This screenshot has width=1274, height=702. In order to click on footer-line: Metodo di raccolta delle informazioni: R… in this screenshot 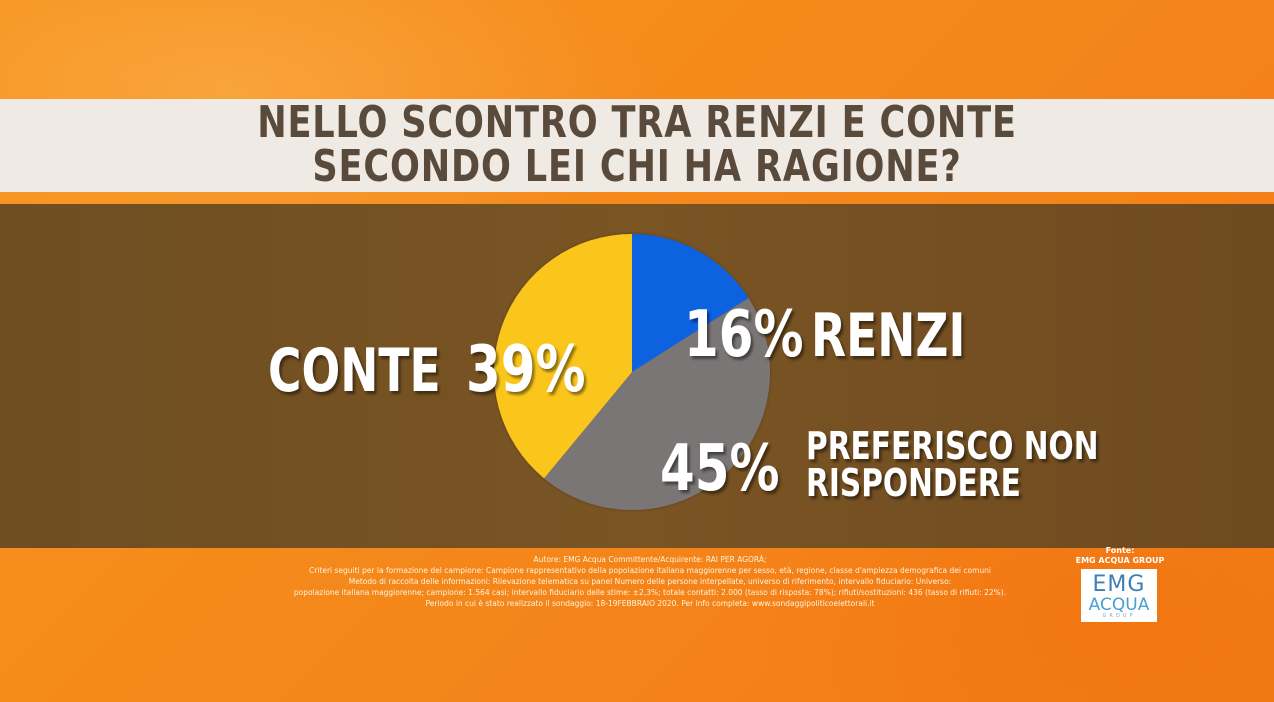, I will do `click(650, 581)`.